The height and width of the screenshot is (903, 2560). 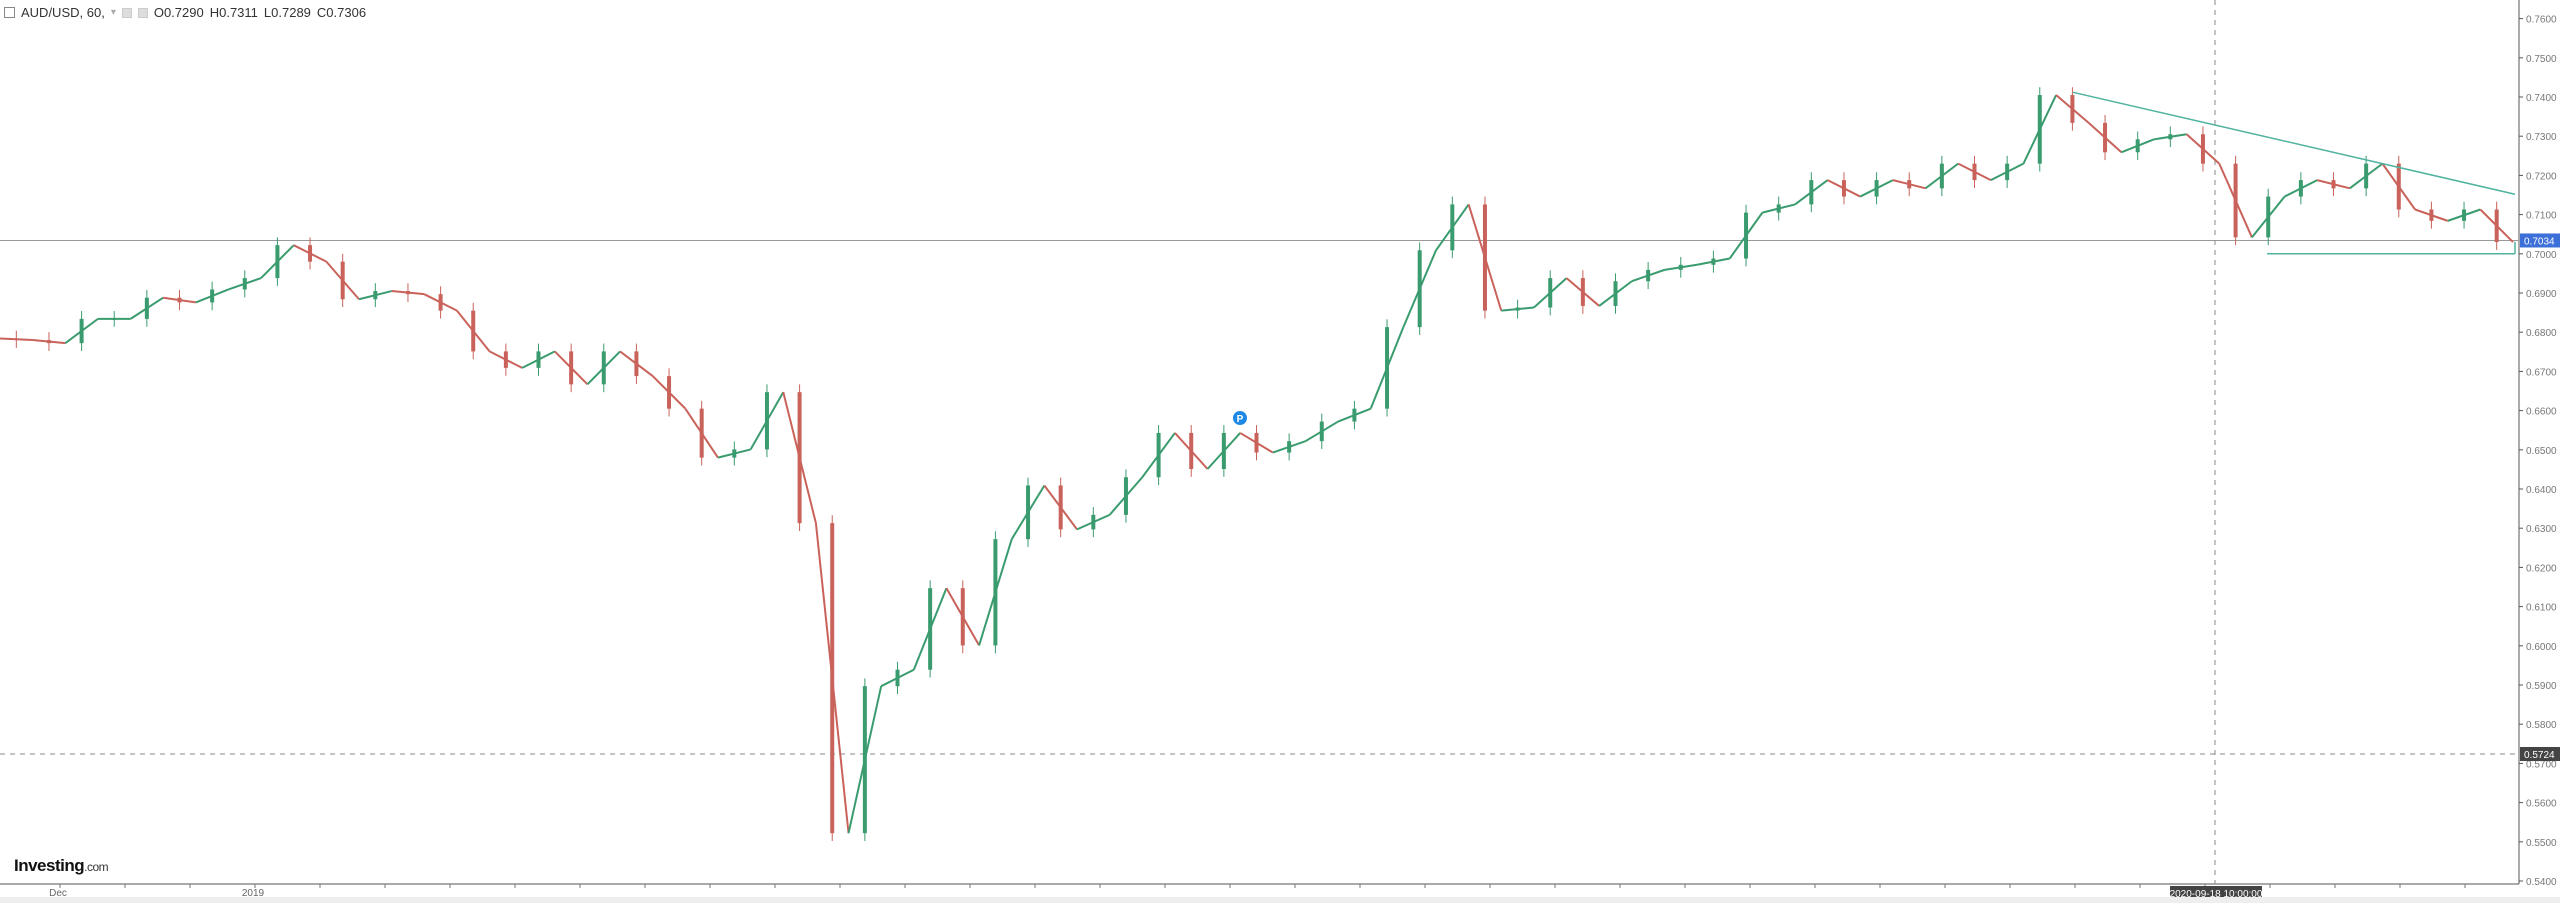 I want to click on investing-logo: Investing.com, so click(x=61, y=865).